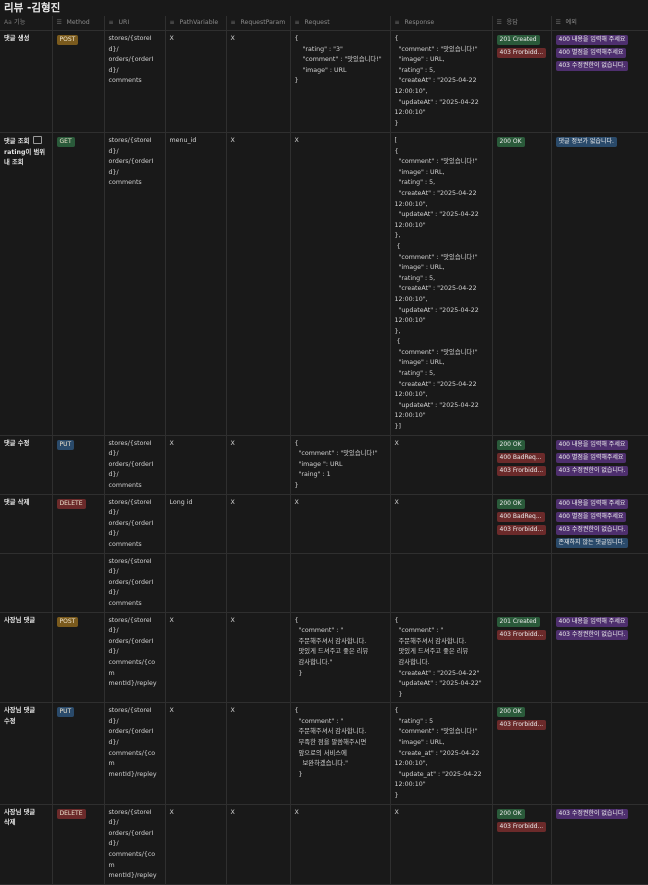  Describe the element at coordinates (419, 22) in the screenshot. I see `column-header-label: Response` at that location.